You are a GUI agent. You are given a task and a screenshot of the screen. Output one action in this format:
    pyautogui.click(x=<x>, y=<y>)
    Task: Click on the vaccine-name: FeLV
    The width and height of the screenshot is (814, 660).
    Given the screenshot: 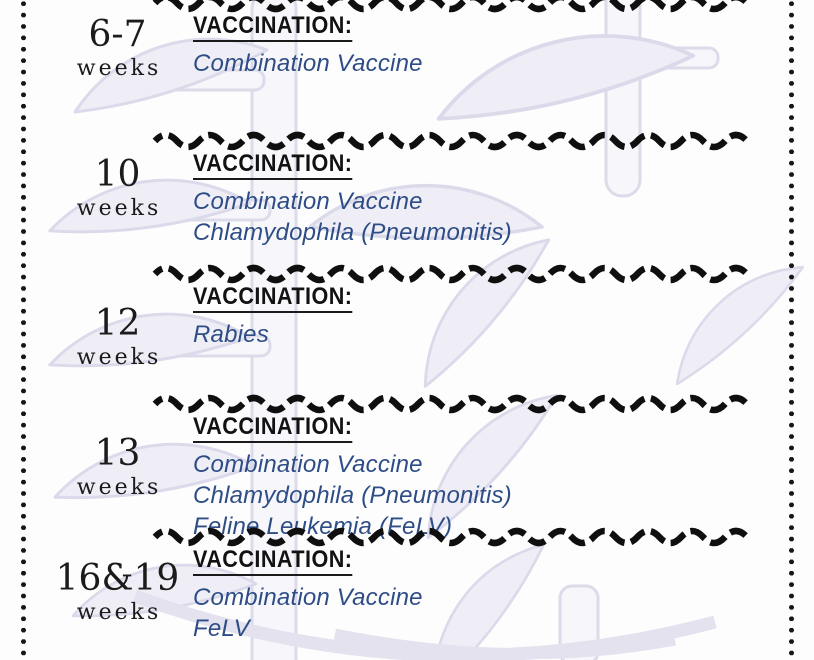 What is the action you would take?
    pyautogui.click(x=221, y=629)
    